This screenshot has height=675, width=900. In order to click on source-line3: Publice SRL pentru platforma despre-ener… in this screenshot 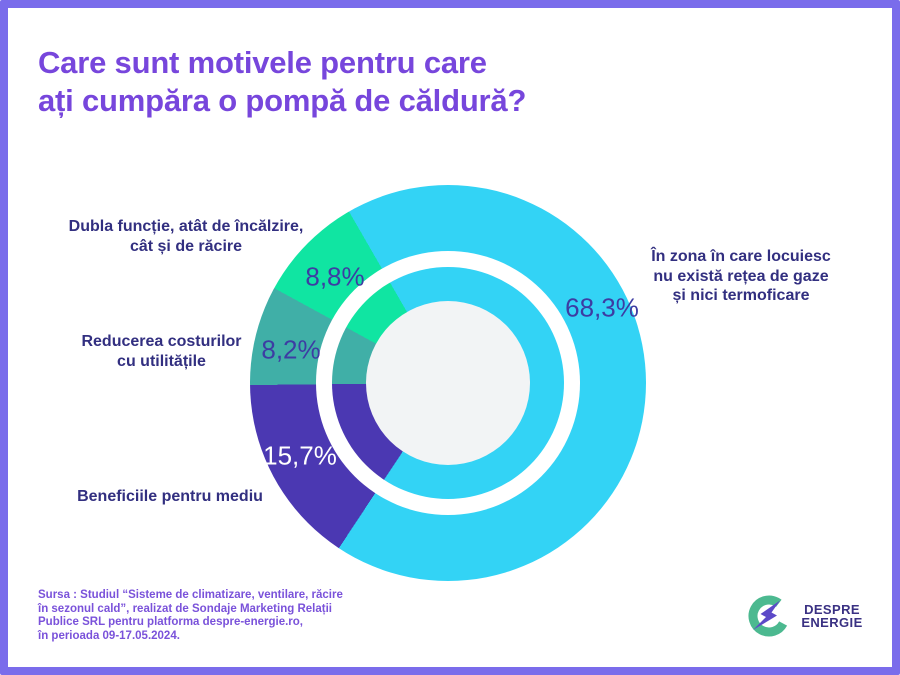, I will do `click(170, 622)`.